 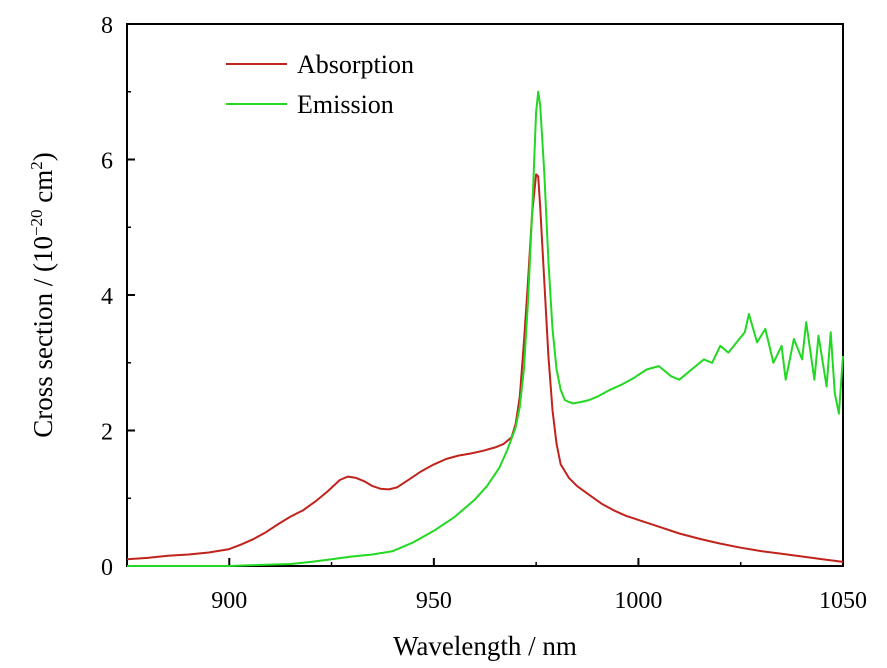 What do you see at coordinates (43, 156) in the screenshot?
I see `y-axis-label-close: )` at bounding box center [43, 156].